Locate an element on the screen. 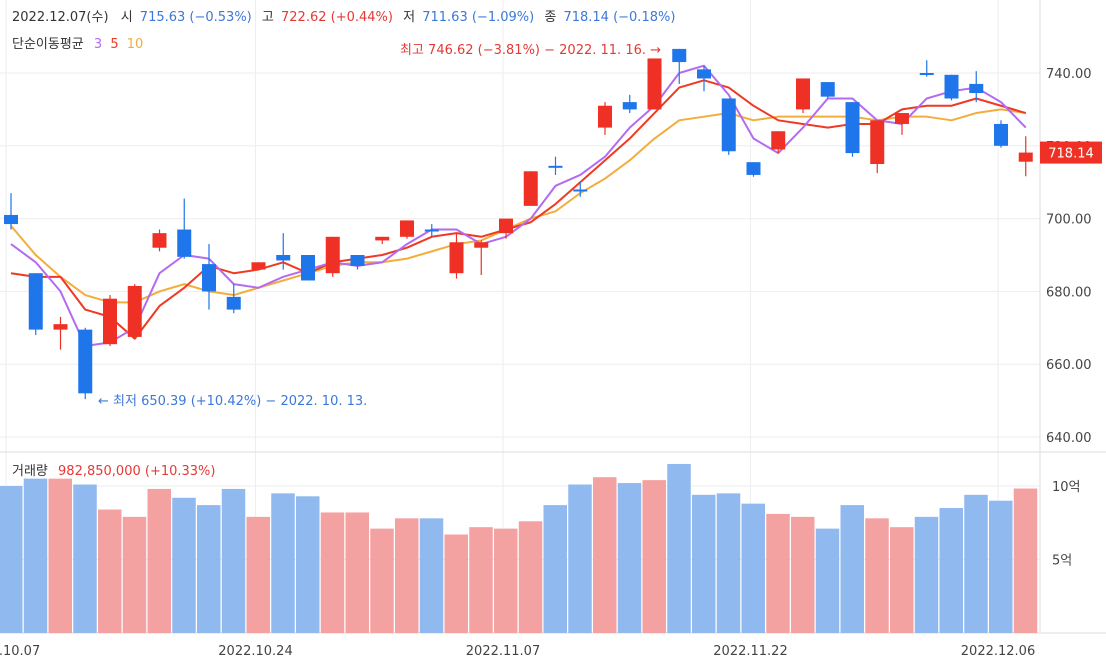 Image resolution: width=1106 pixels, height=665 pixels. date-tick-label: 2022.10.24 is located at coordinates (255, 651).